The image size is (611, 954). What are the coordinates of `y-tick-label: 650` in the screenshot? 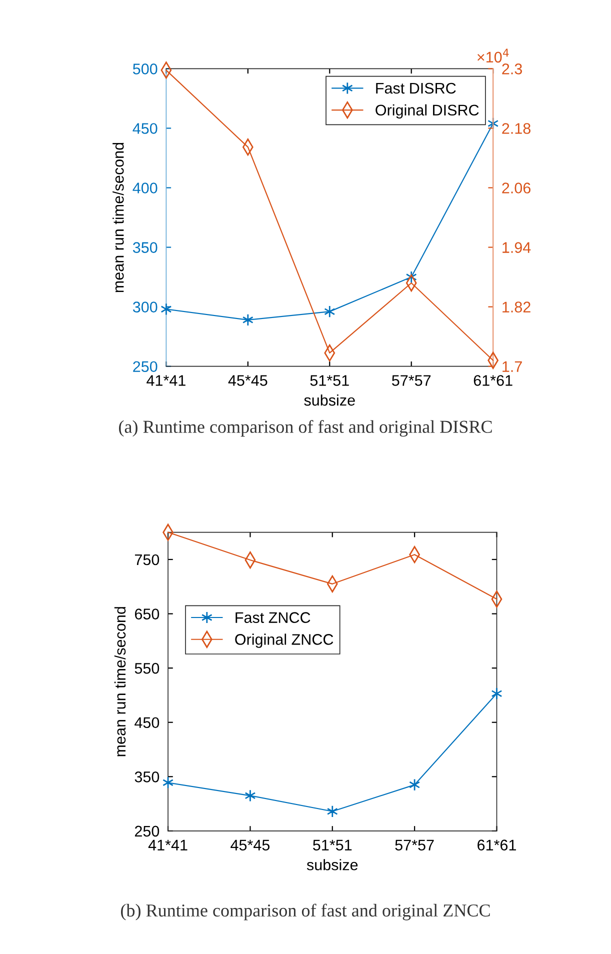 It's located at (147, 614).